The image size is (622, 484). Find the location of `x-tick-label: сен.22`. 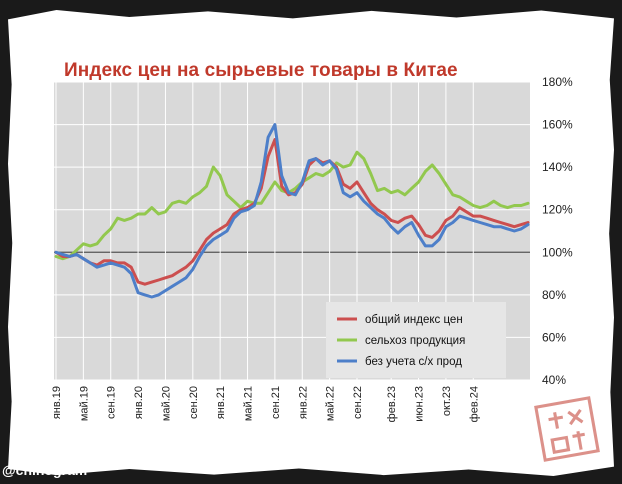

x-tick-label: сен.22 is located at coordinates (358, 402).